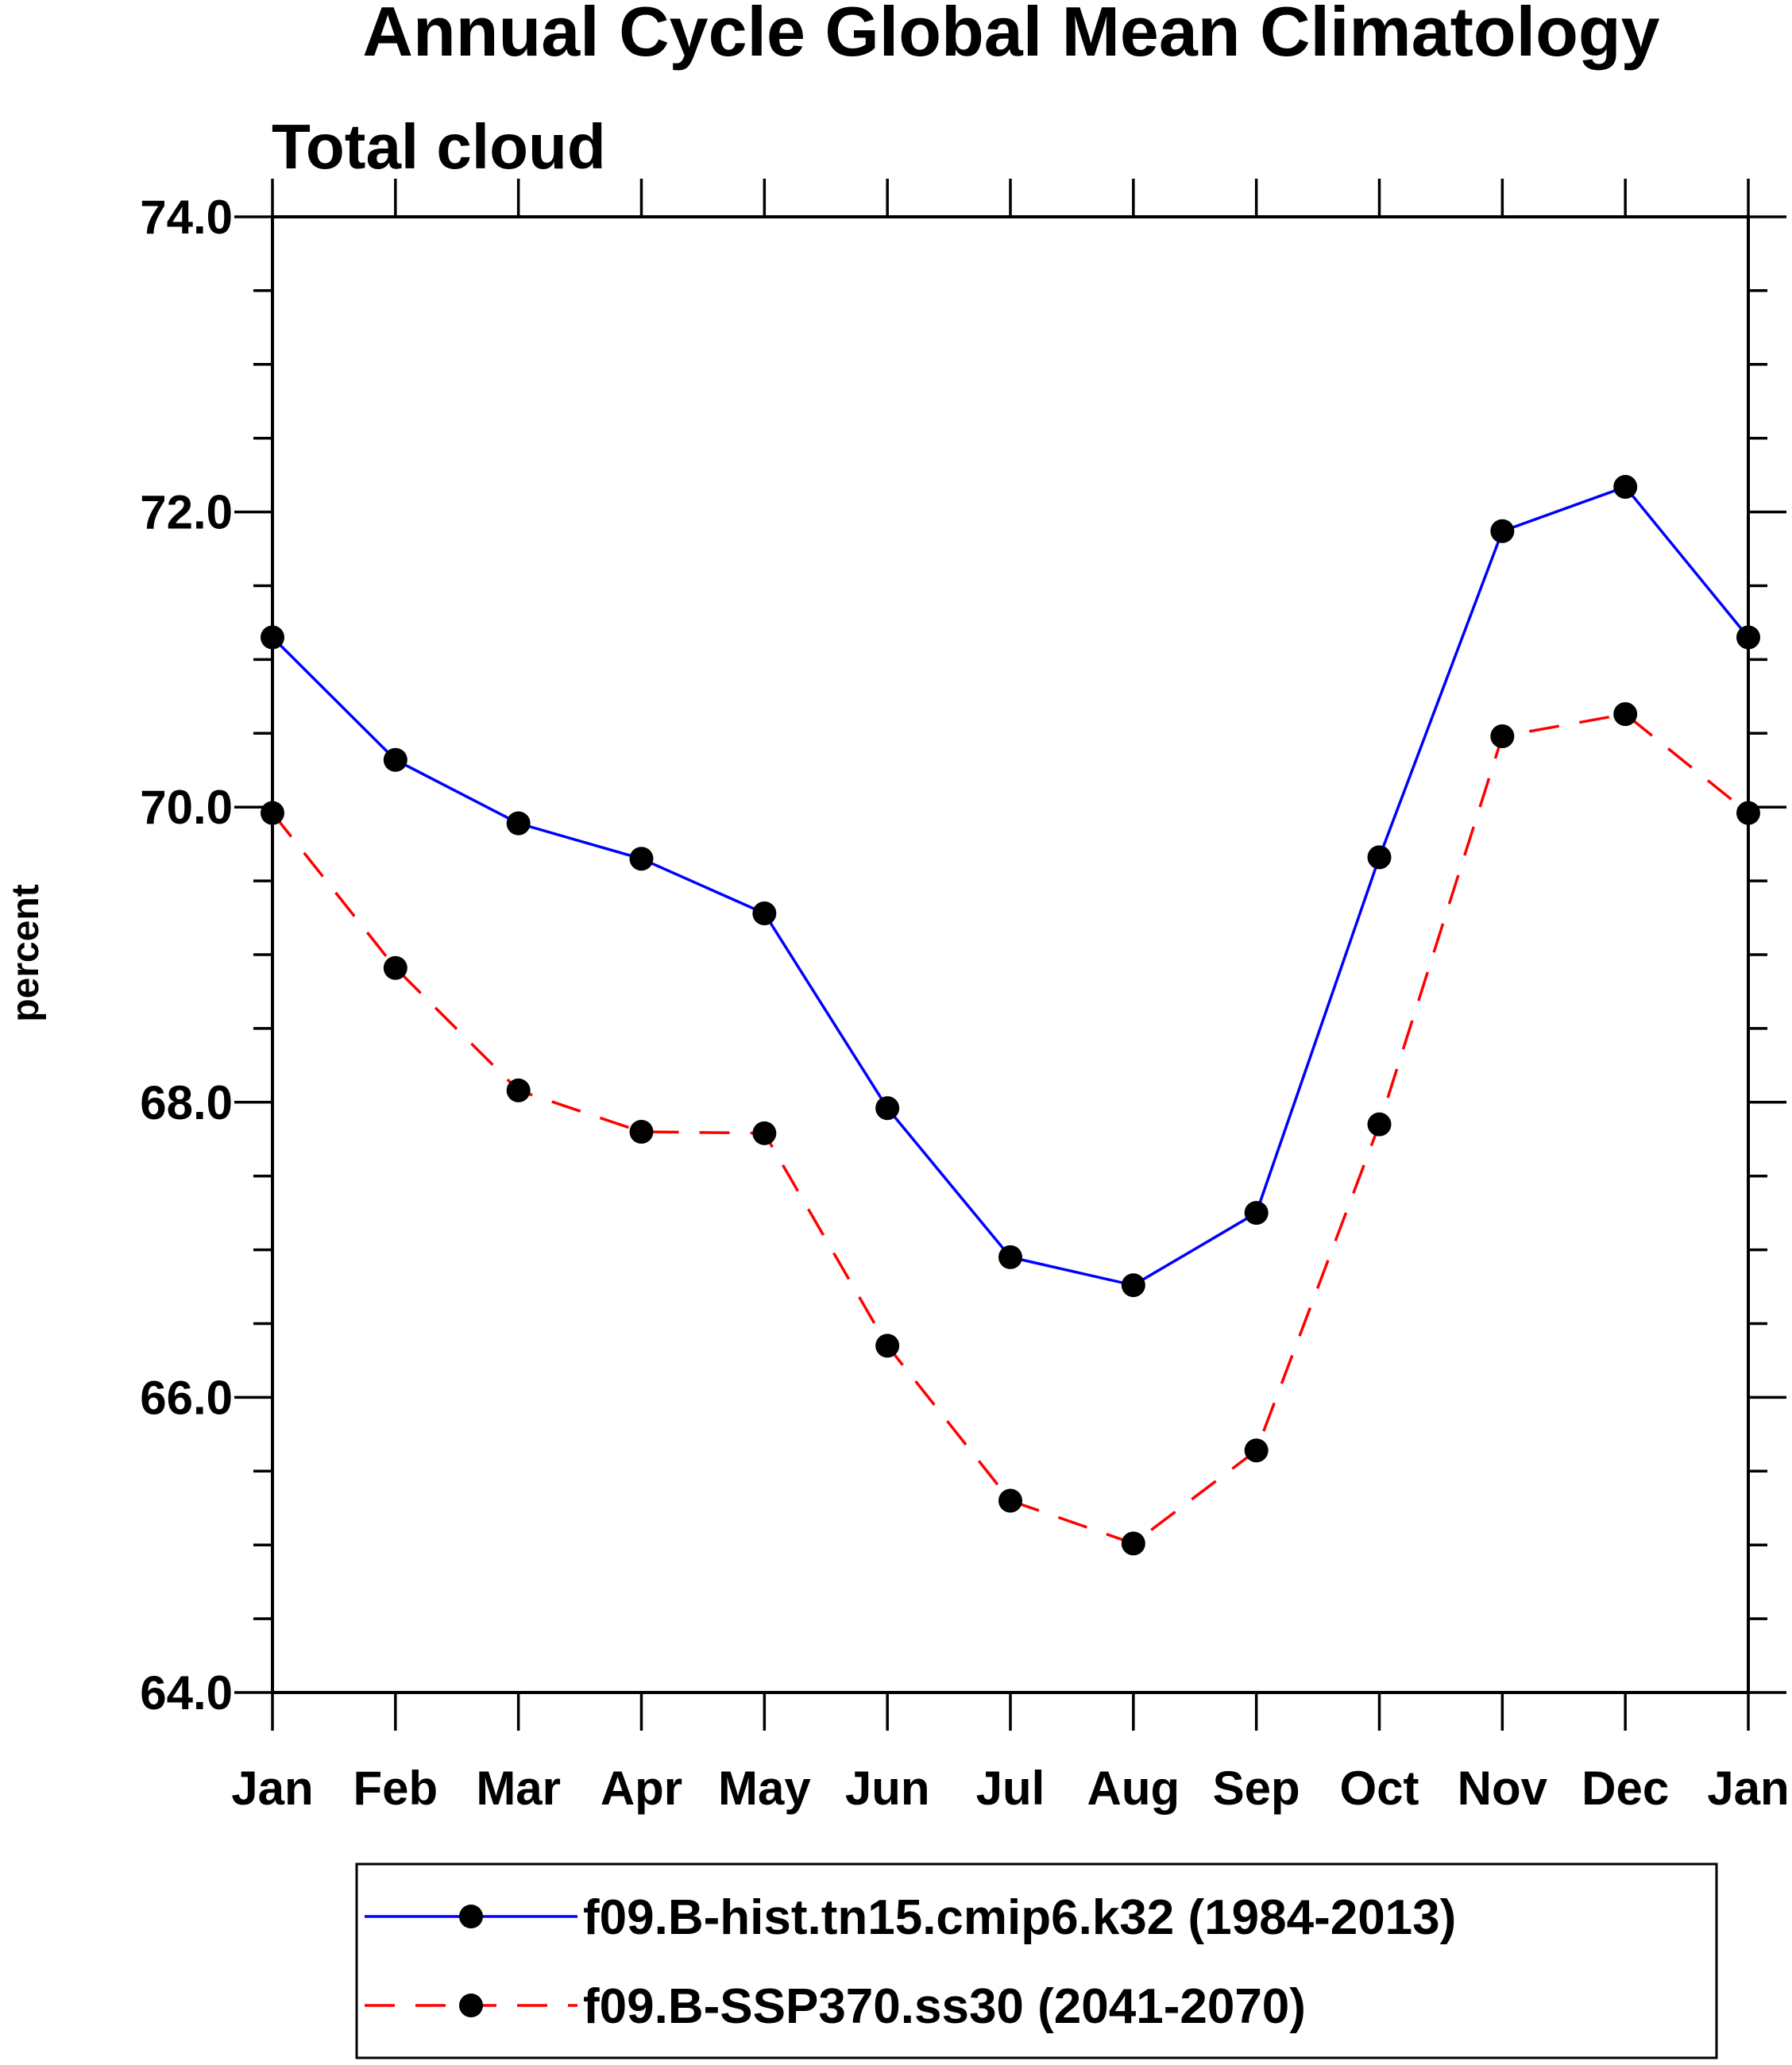 The height and width of the screenshot is (2065, 1792). What do you see at coordinates (1010, 35) in the screenshot?
I see `chart-title: Annual Cycle Global Mean Climatology` at bounding box center [1010, 35].